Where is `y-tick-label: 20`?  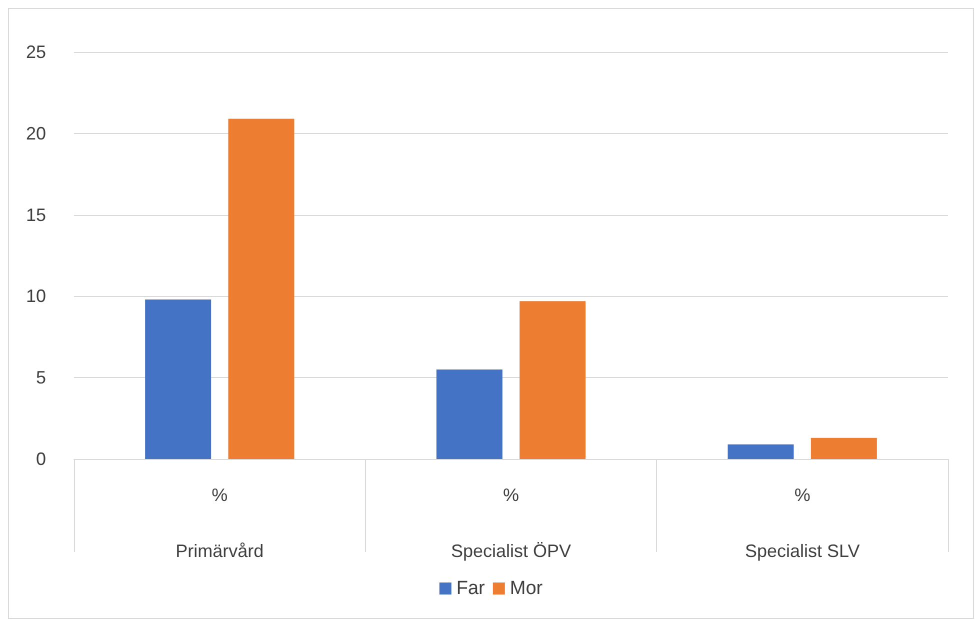 y-tick-label: 20 is located at coordinates (36, 133).